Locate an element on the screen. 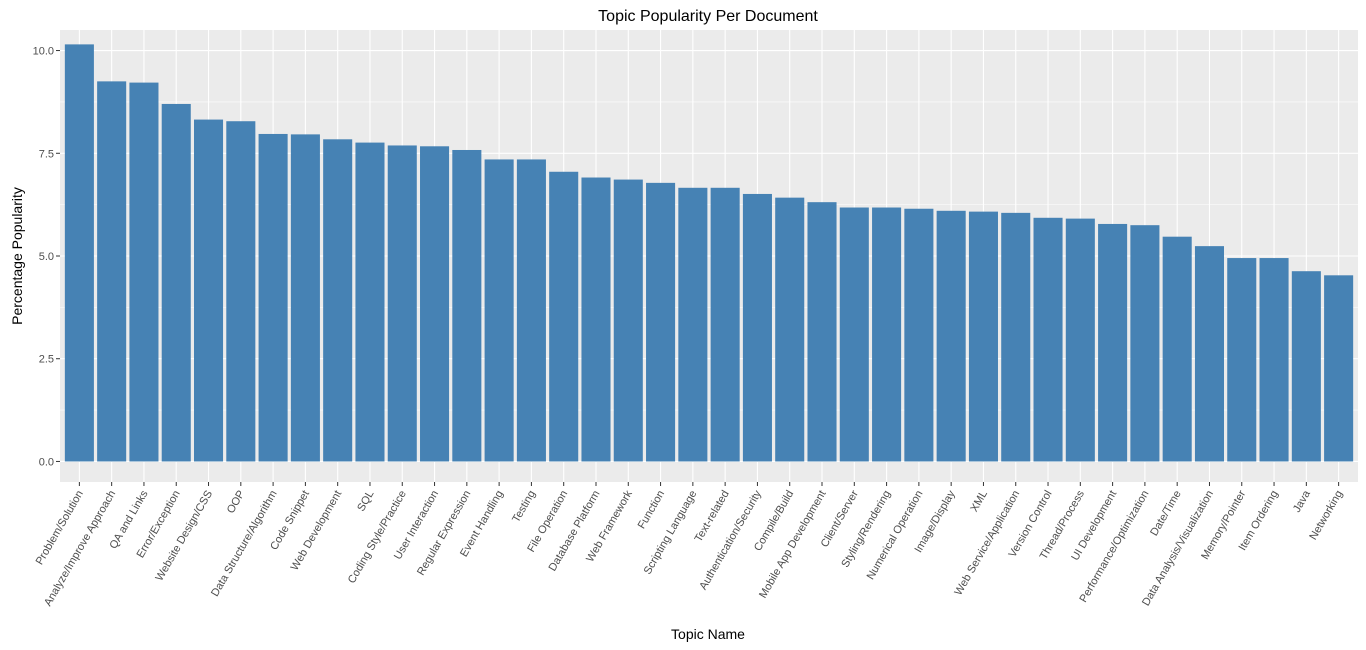 Image resolution: width=1366 pixels, height=650 pixels. y-tick-label: 0.0 is located at coordinates (46, 462).